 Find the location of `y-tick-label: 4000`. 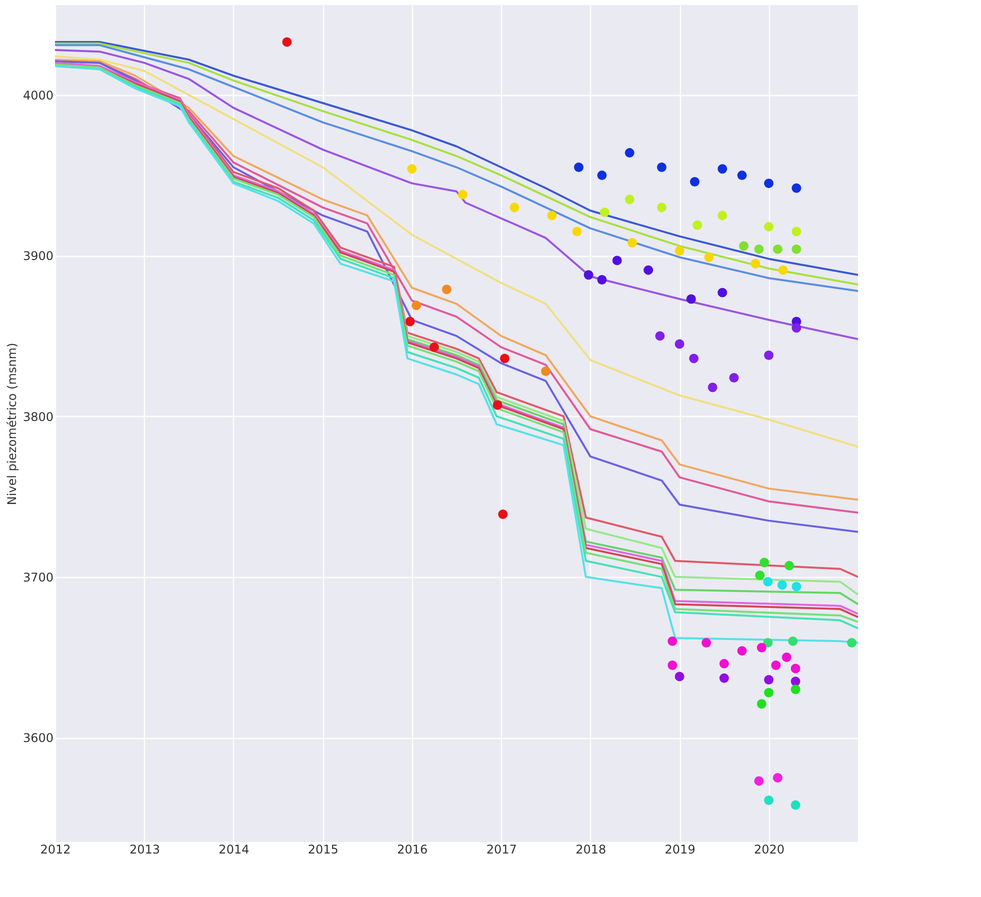

y-tick-label: 4000 is located at coordinates (38, 95).